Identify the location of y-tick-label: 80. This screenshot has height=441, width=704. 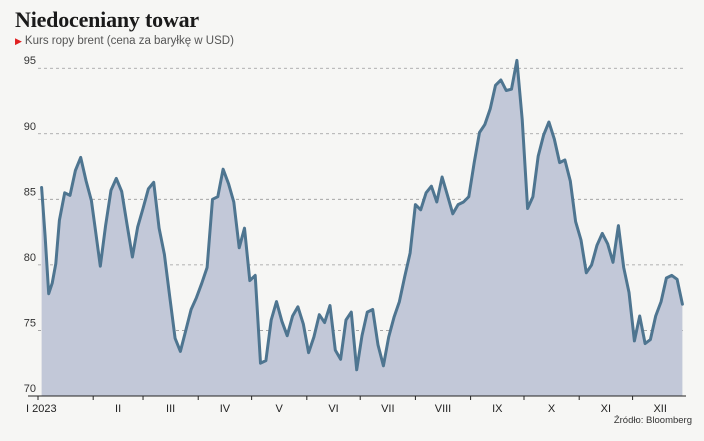
(30, 258).